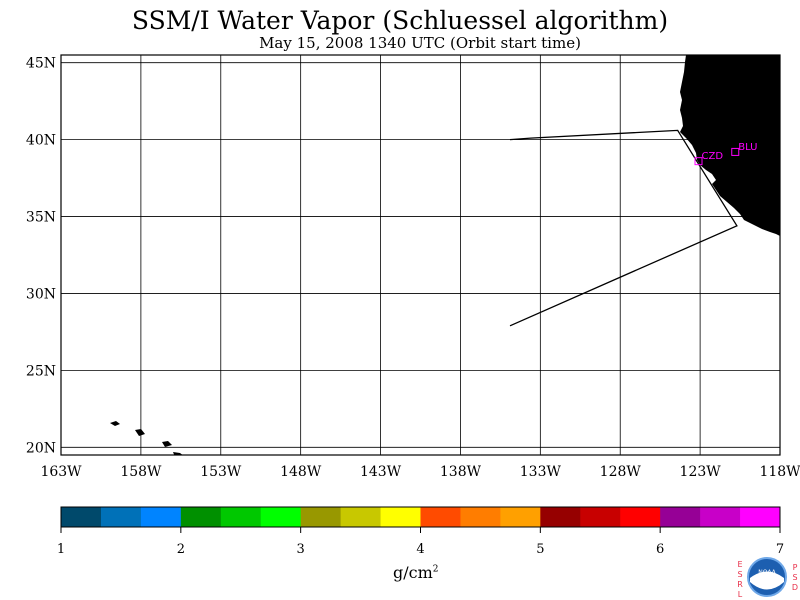 This screenshot has width=800, height=600. I want to click on orbit-swath-outline, so click(623, 228).